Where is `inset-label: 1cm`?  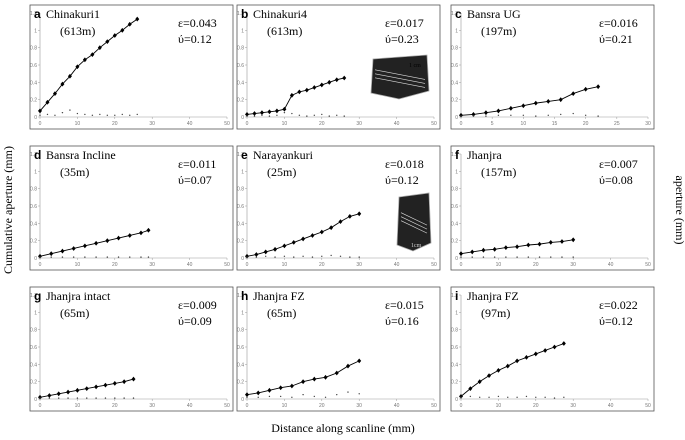 inset-label: 1cm is located at coordinates (416, 246).